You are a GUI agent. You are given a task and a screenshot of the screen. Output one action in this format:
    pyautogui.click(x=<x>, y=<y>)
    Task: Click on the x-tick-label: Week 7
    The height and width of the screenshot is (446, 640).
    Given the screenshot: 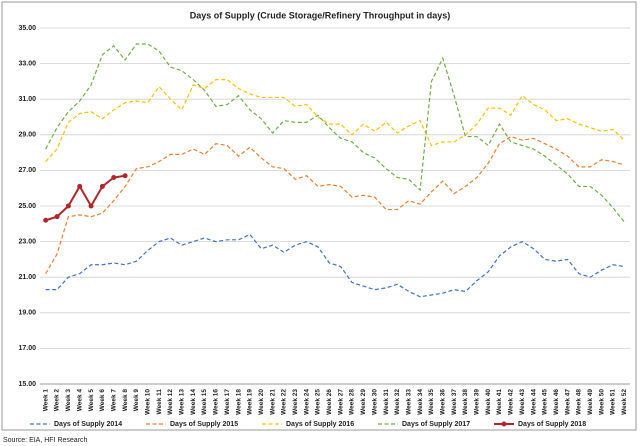 What is the action you would take?
    pyautogui.click(x=113, y=400)
    